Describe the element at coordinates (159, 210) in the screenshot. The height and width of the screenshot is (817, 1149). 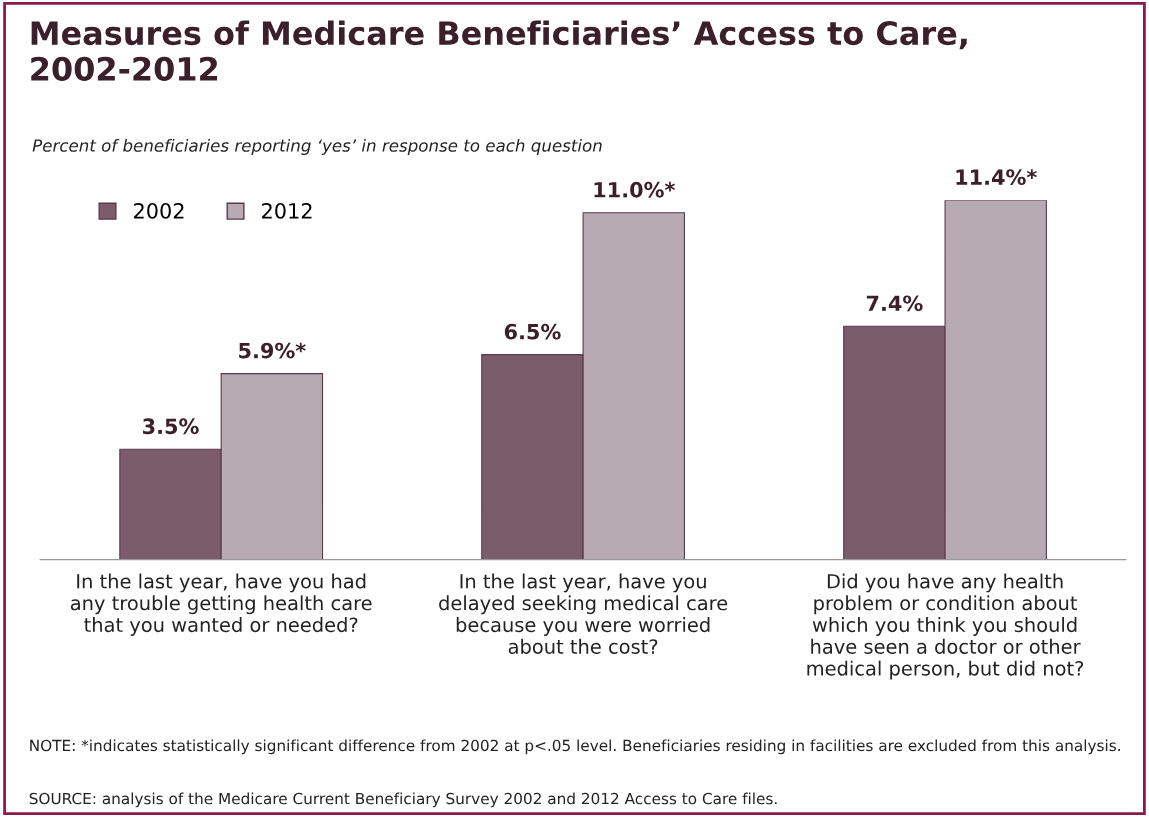
I see `legend-label: 2002` at that location.